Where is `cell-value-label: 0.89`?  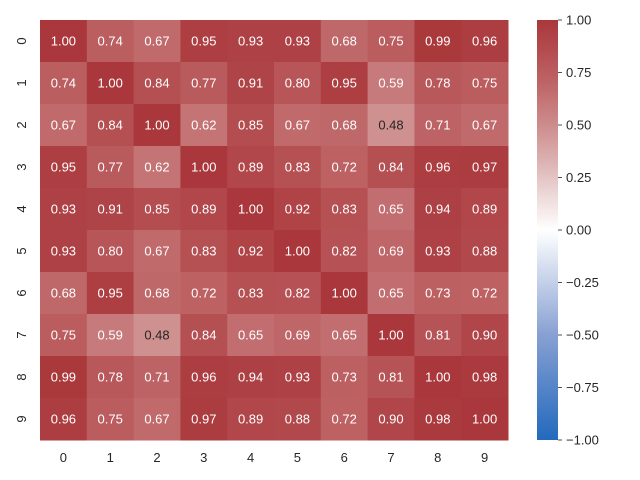
cell-value-label: 0.89 is located at coordinates (484, 209).